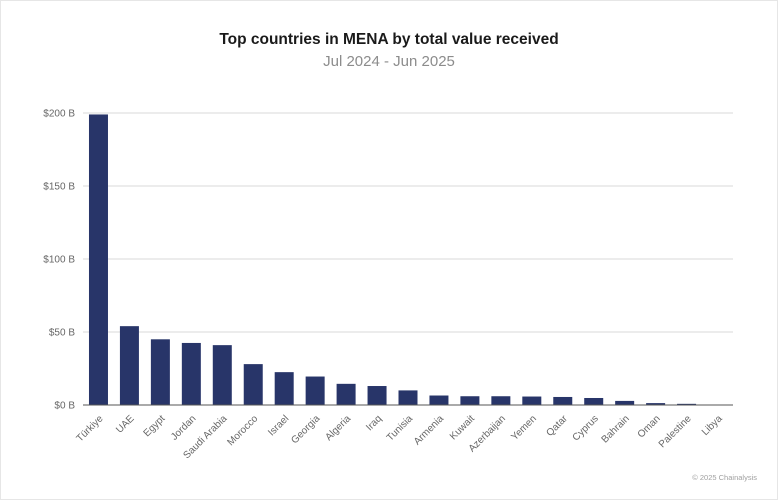 This screenshot has width=778, height=500. What do you see at coordinates (400, 428) in the screenshot?
I see `x-tick-label: Tunisia` at bounding box center [400, 428].